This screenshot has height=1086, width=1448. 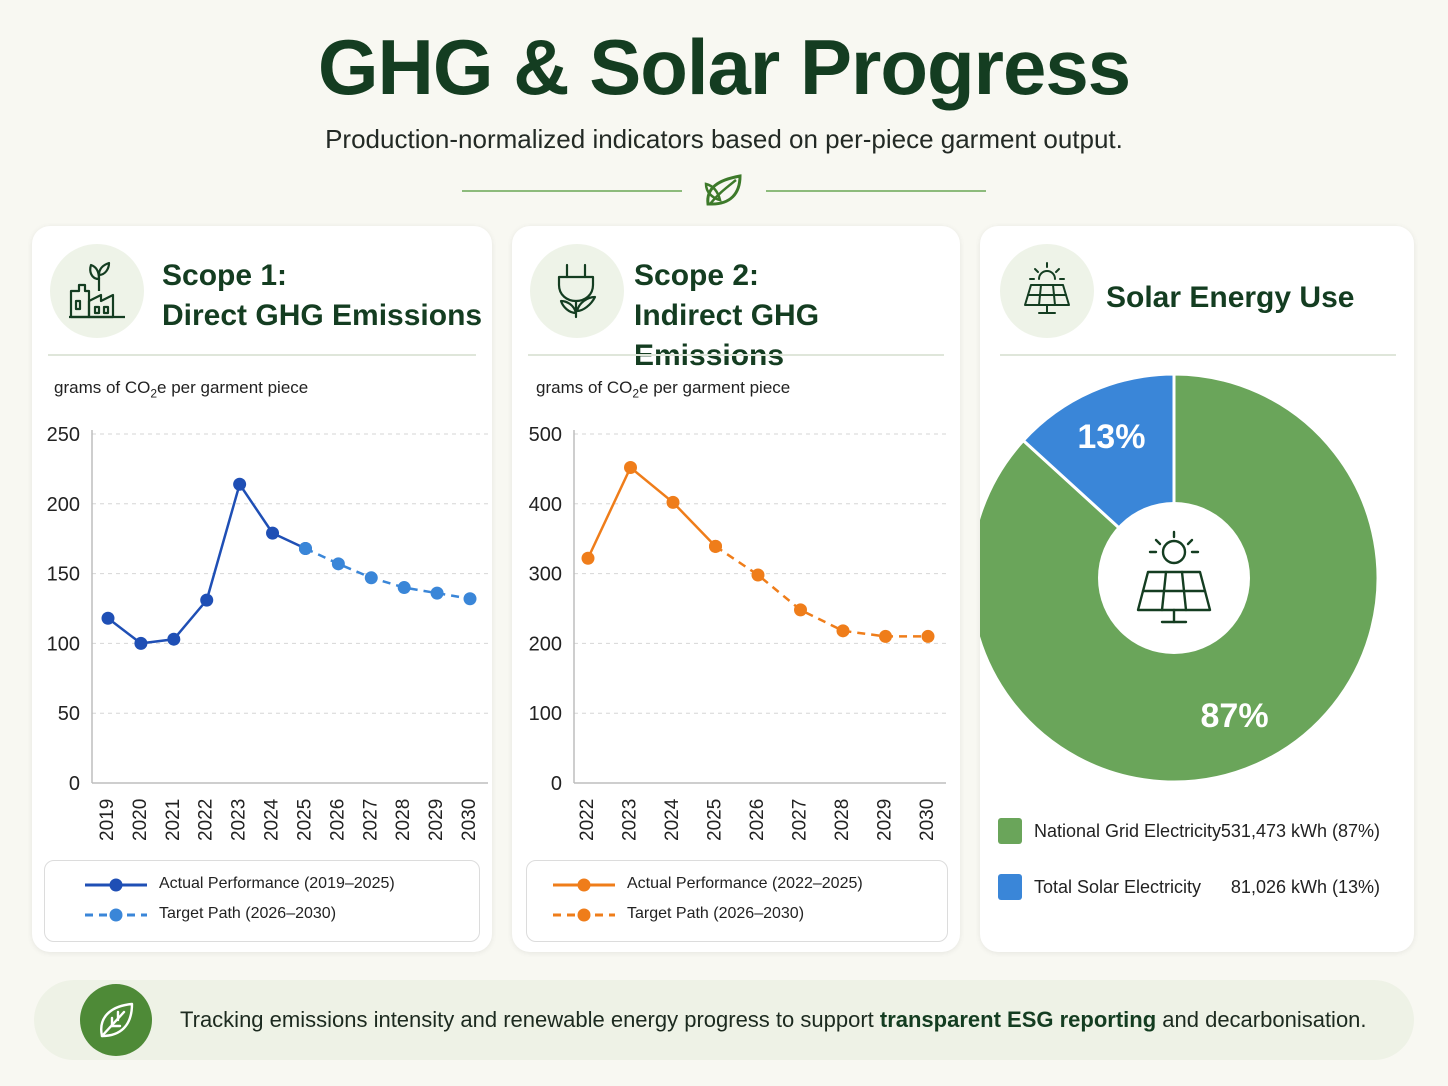 I want to click on solar-icon-circle, so click(x=1047, y=291).